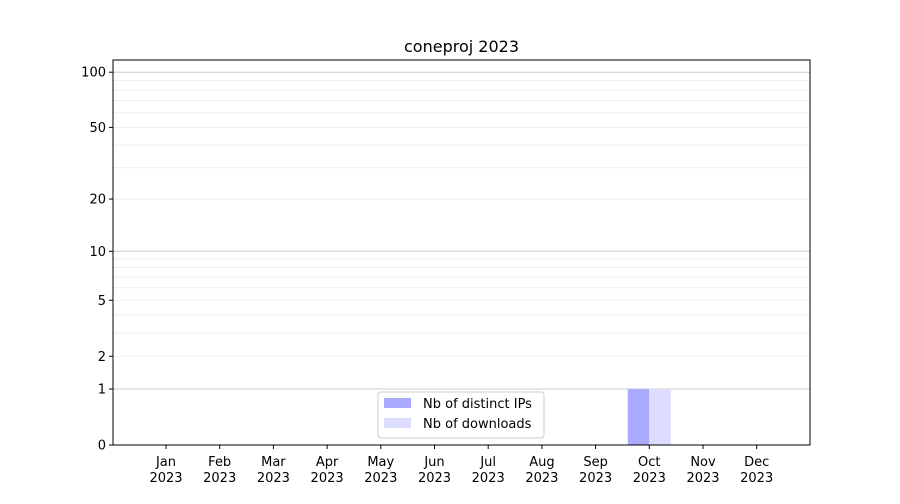 The height and width of the screenshot is (504, 900). What do you see at coordinates (638, 417) in the screenshot?
I see `bar-distinct-ips` at bounding box center [638, 417].